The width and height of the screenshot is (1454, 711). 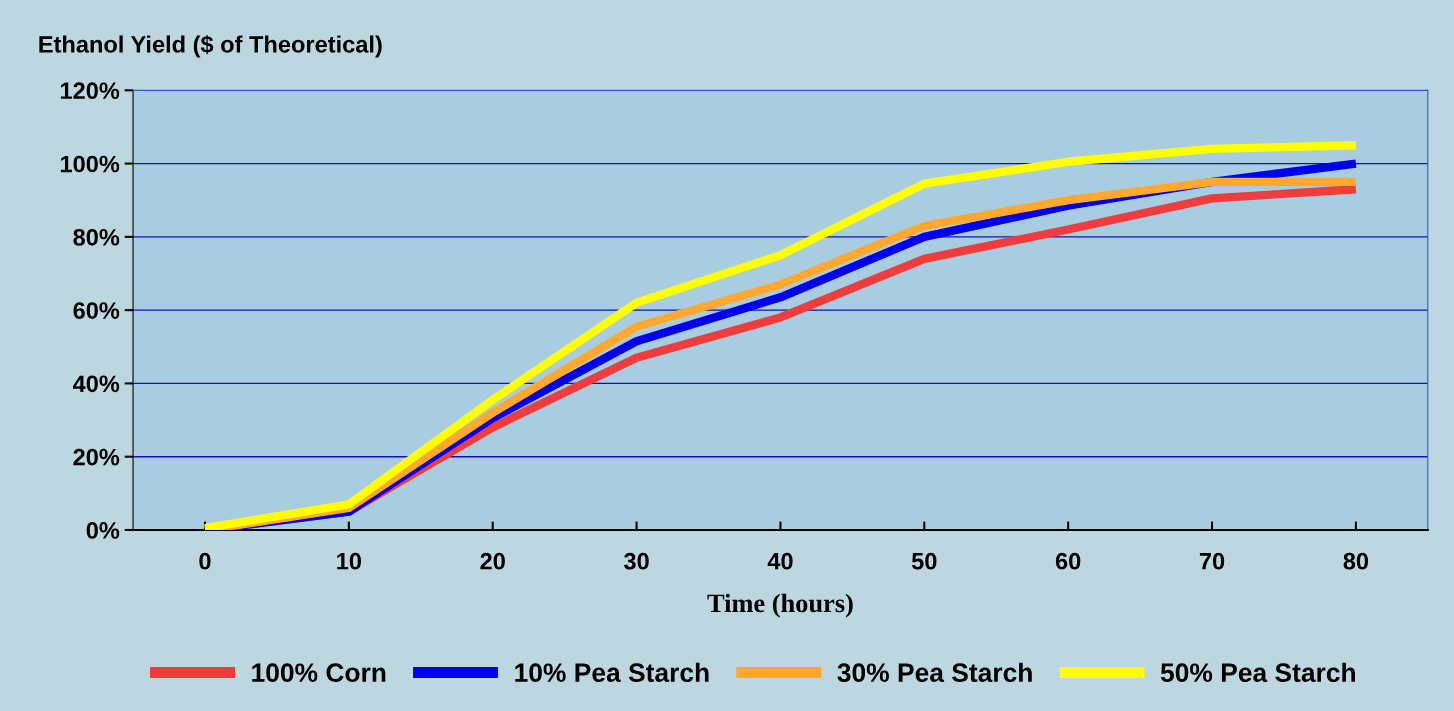 What do you see at coordinates (1068, 561) in the screenshot?
I see `x-tick-label: 60` at bounding box center [1068, 561].